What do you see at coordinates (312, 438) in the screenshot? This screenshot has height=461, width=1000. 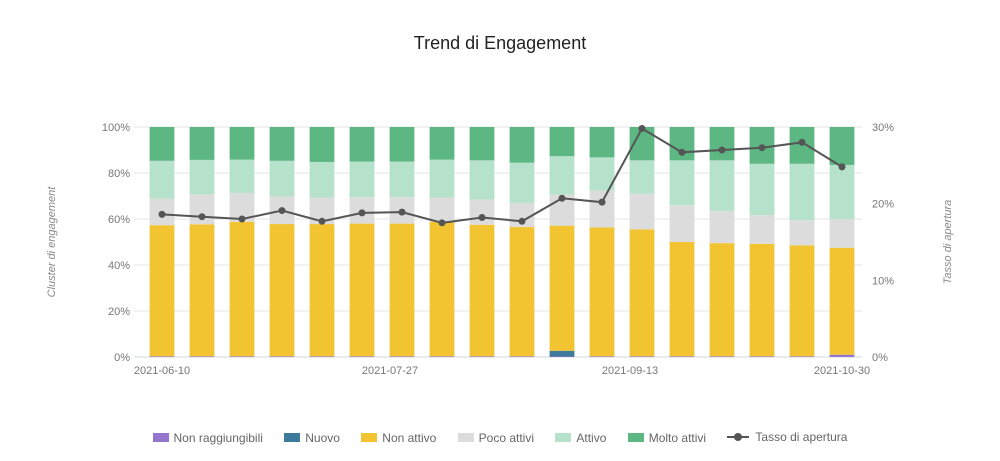 I see `legend-item-nuovo: Nuovo` at bounding box center [312, 438].